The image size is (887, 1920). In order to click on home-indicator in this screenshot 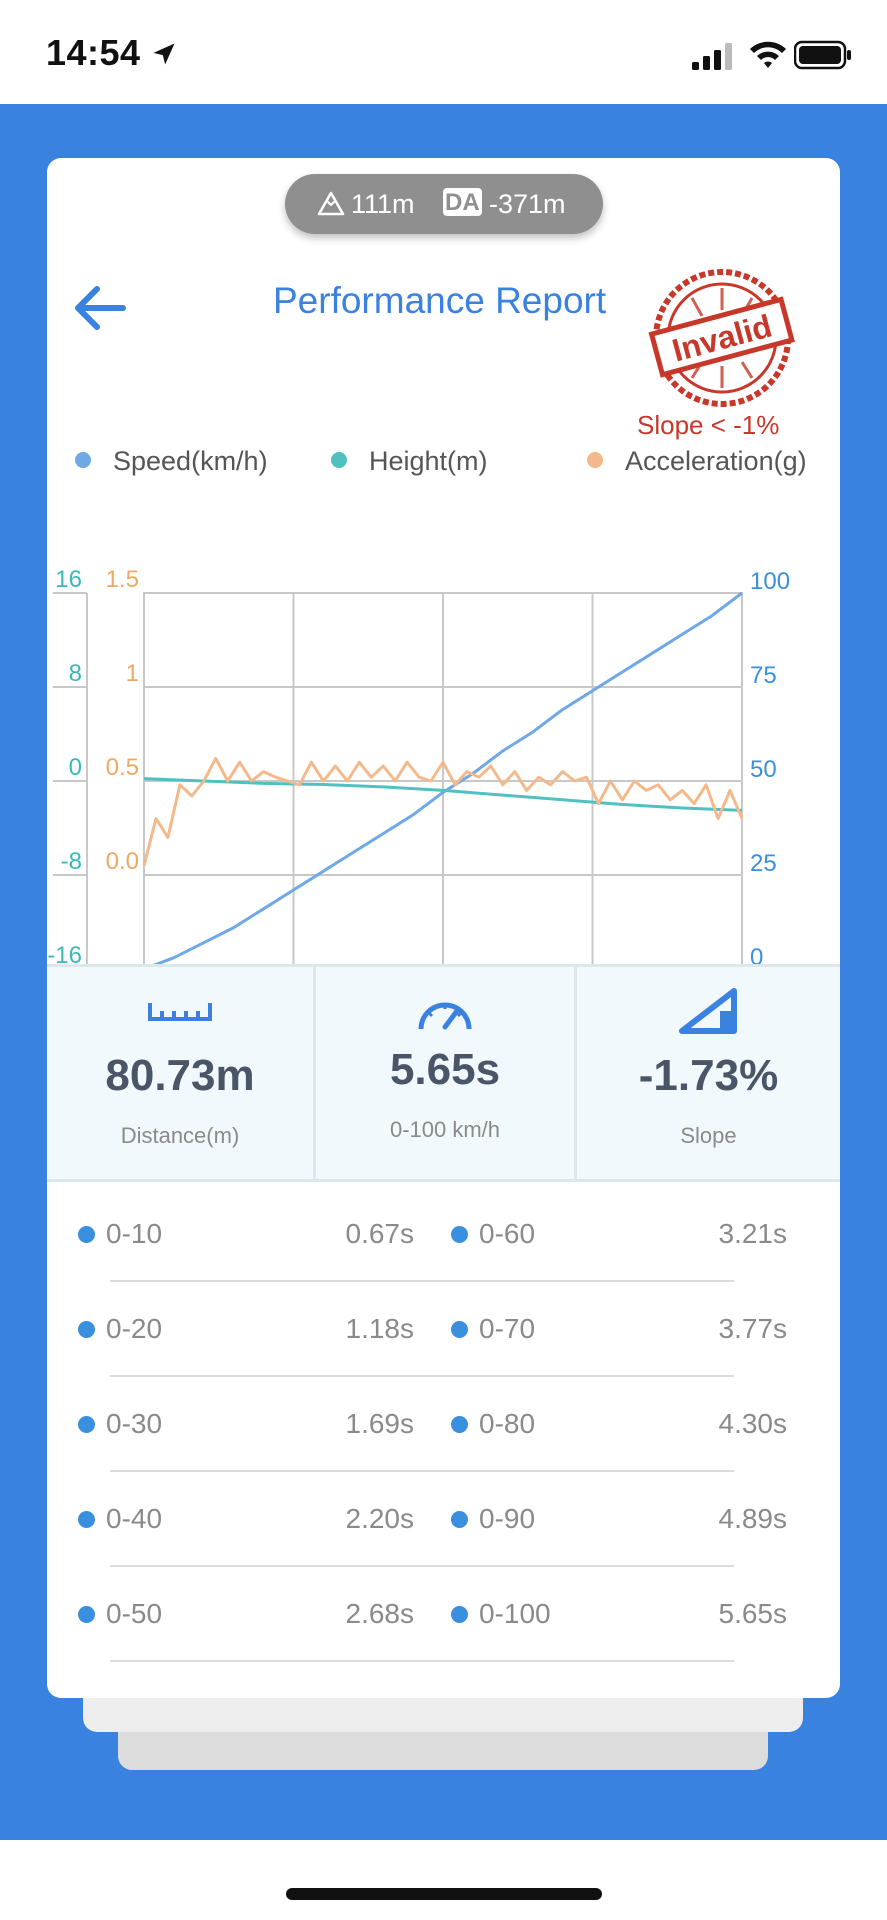, I will do `click(444, 1894)`.